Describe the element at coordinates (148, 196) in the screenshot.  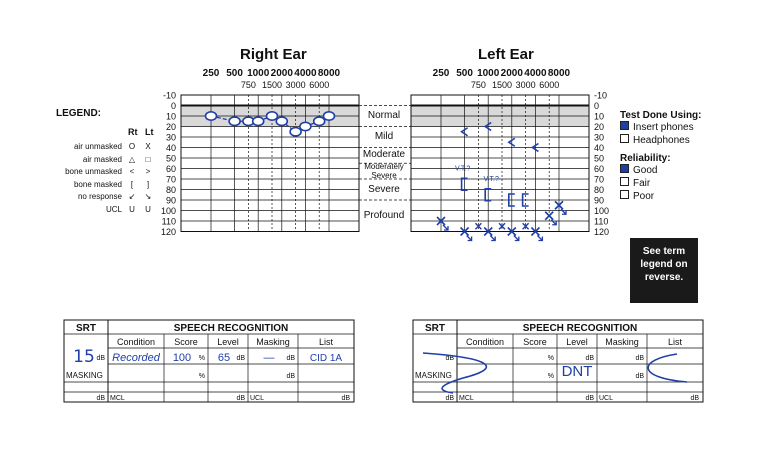
I see `legend-symbol-lt: ↘` at that location.